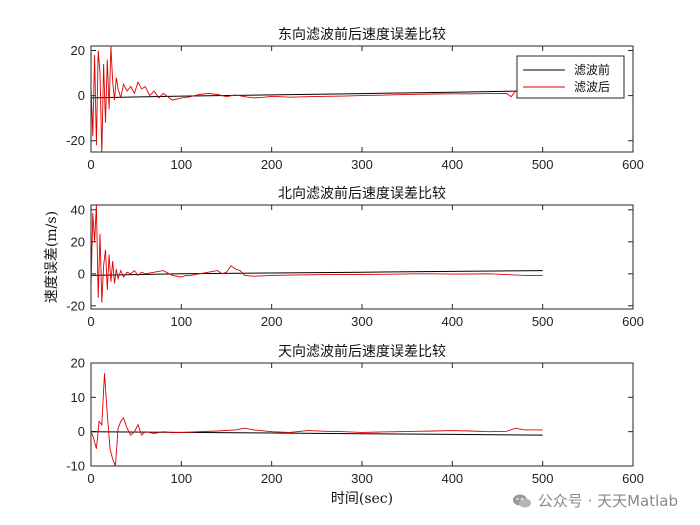  What do you see at coordinates (52, 257) in the screenshot?
I see `y-axis-label: 速度误差(m/s)` at bounding box center [52, 257].